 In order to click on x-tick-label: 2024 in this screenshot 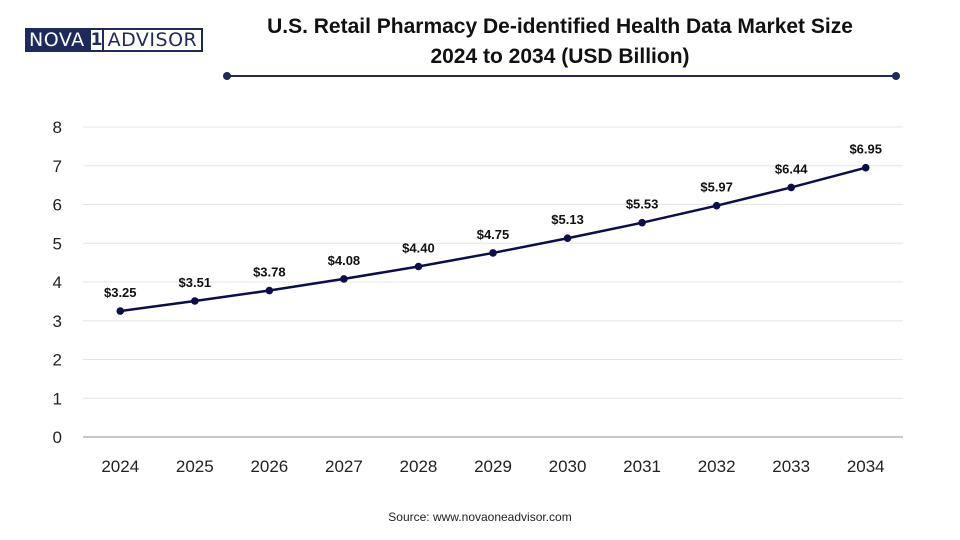, I will do `click(120, 466)`.